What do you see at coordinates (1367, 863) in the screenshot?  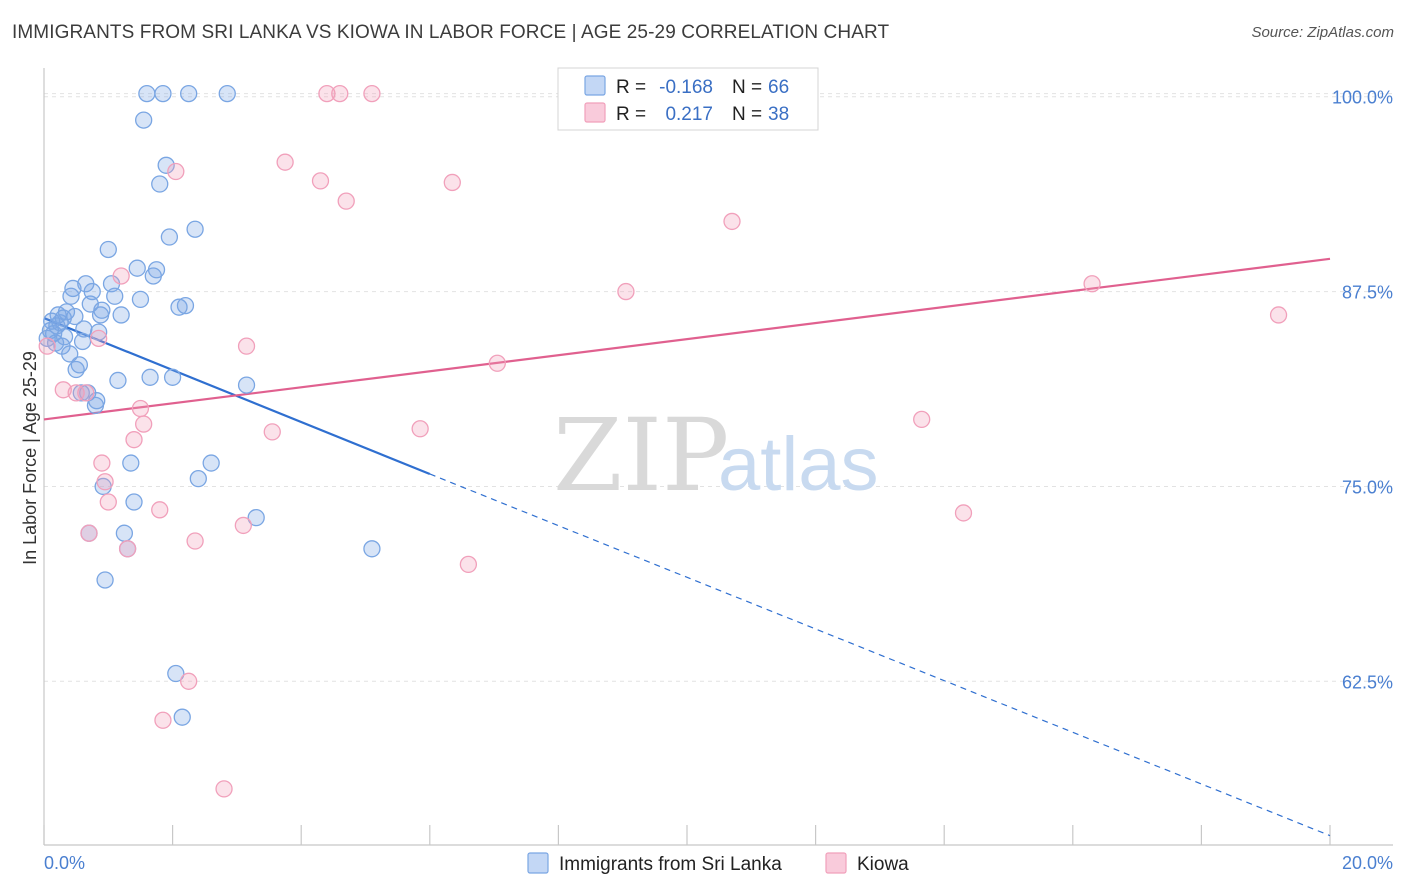 I see `x-tick-label-max: 20.0%` at bounding box center [1367, 863].